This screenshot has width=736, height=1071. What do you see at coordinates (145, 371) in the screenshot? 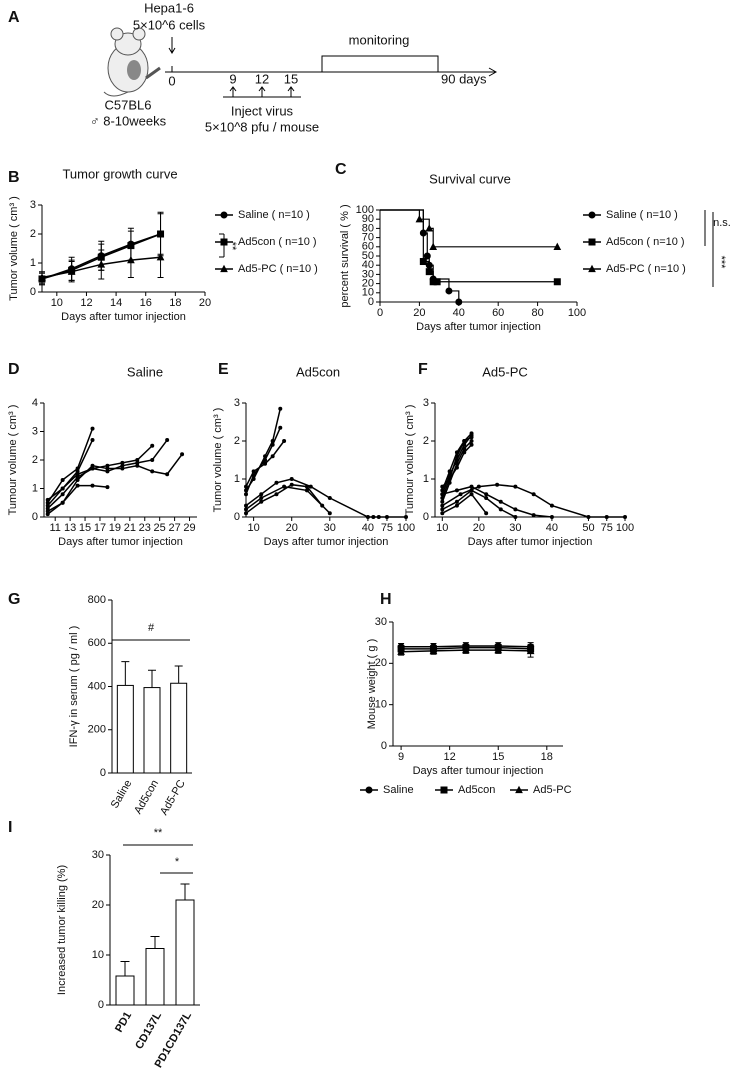
I see `chart-title: Saline` at bounding box center [145, 371].